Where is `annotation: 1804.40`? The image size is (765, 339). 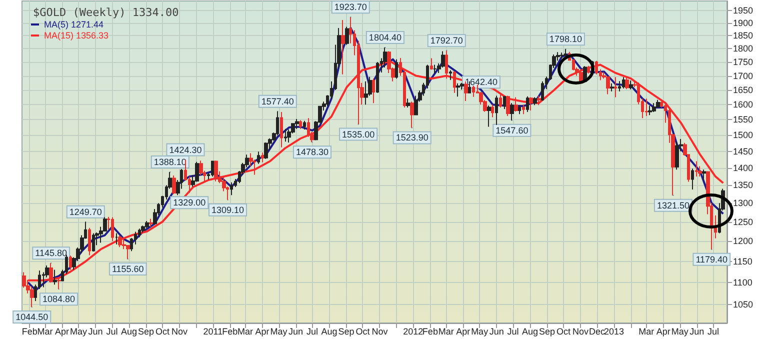 annotation: 1804.40 is located at coordinates (385, 37).